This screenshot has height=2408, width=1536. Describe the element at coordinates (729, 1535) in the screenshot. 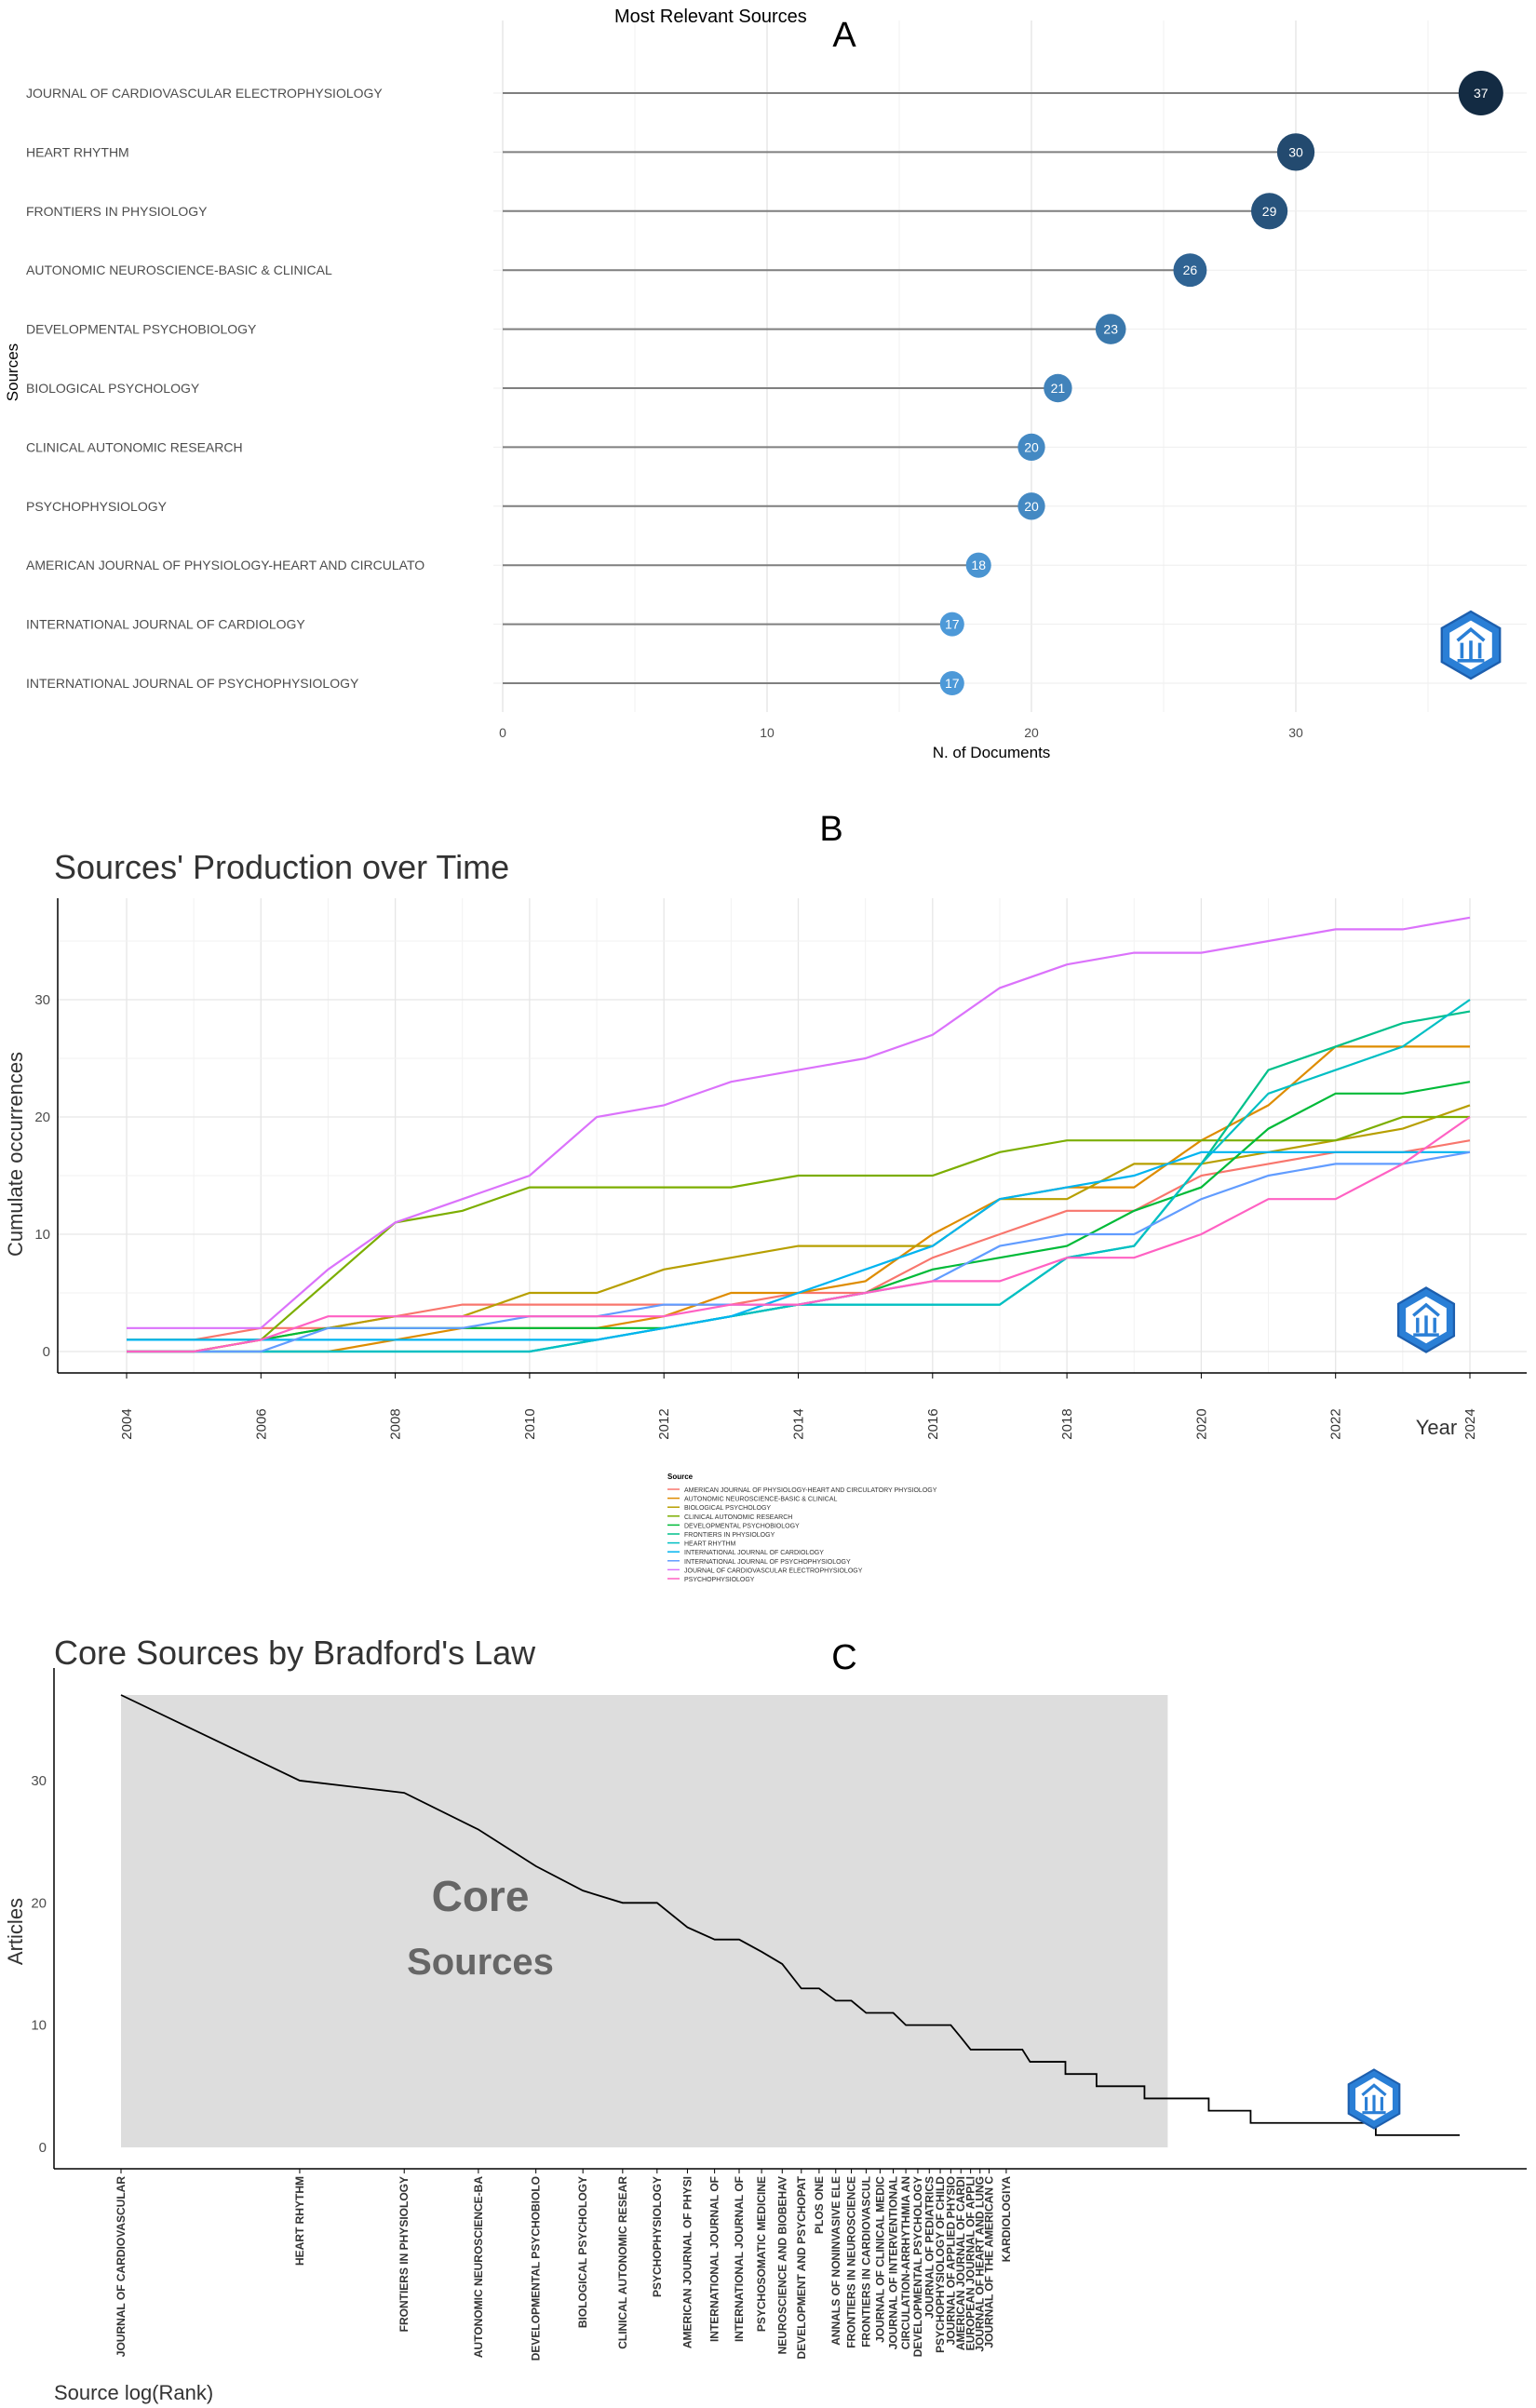

I see `legend-entry: FRONTIERS IN PHYSIOLOGY` at that location.